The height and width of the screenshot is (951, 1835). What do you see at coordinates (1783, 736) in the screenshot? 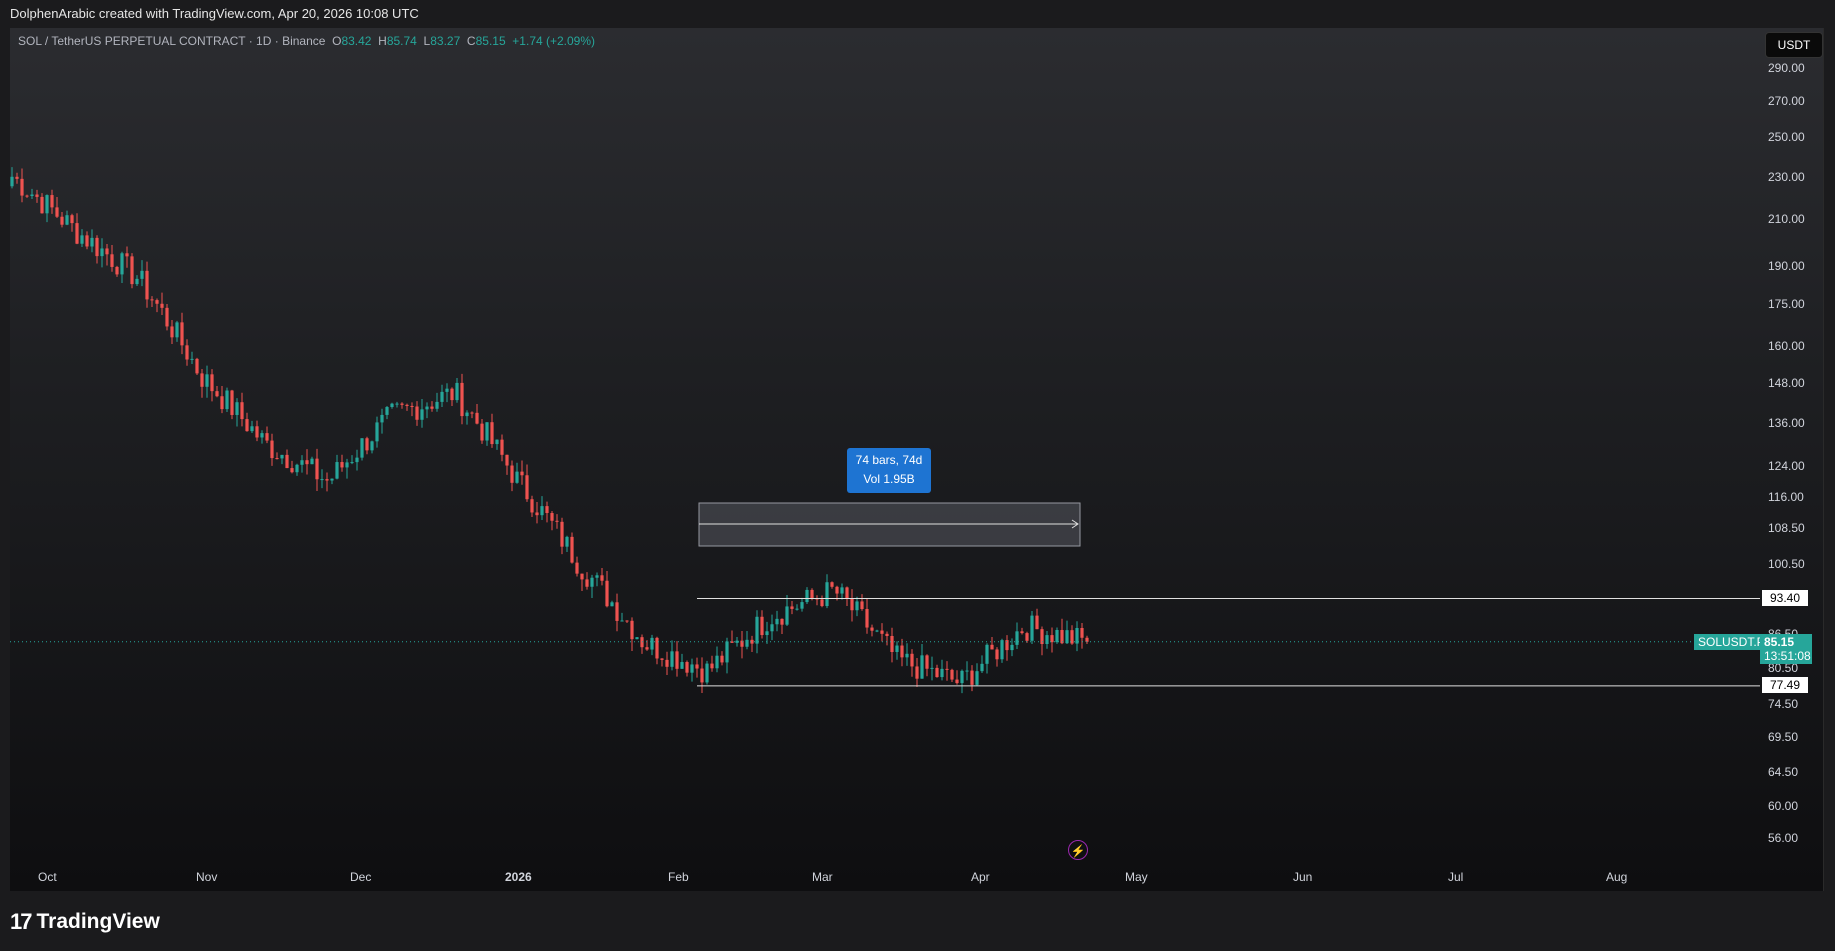
I see `price-axis-label: 69.50` at bounding box center [1783, 736].